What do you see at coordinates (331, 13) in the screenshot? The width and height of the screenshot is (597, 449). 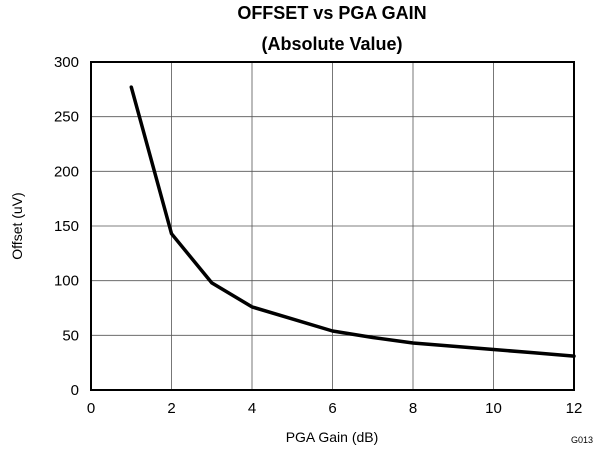 I see `chart-title: OFFSET vs PGA GAIN` at bounding box center [331, 13].